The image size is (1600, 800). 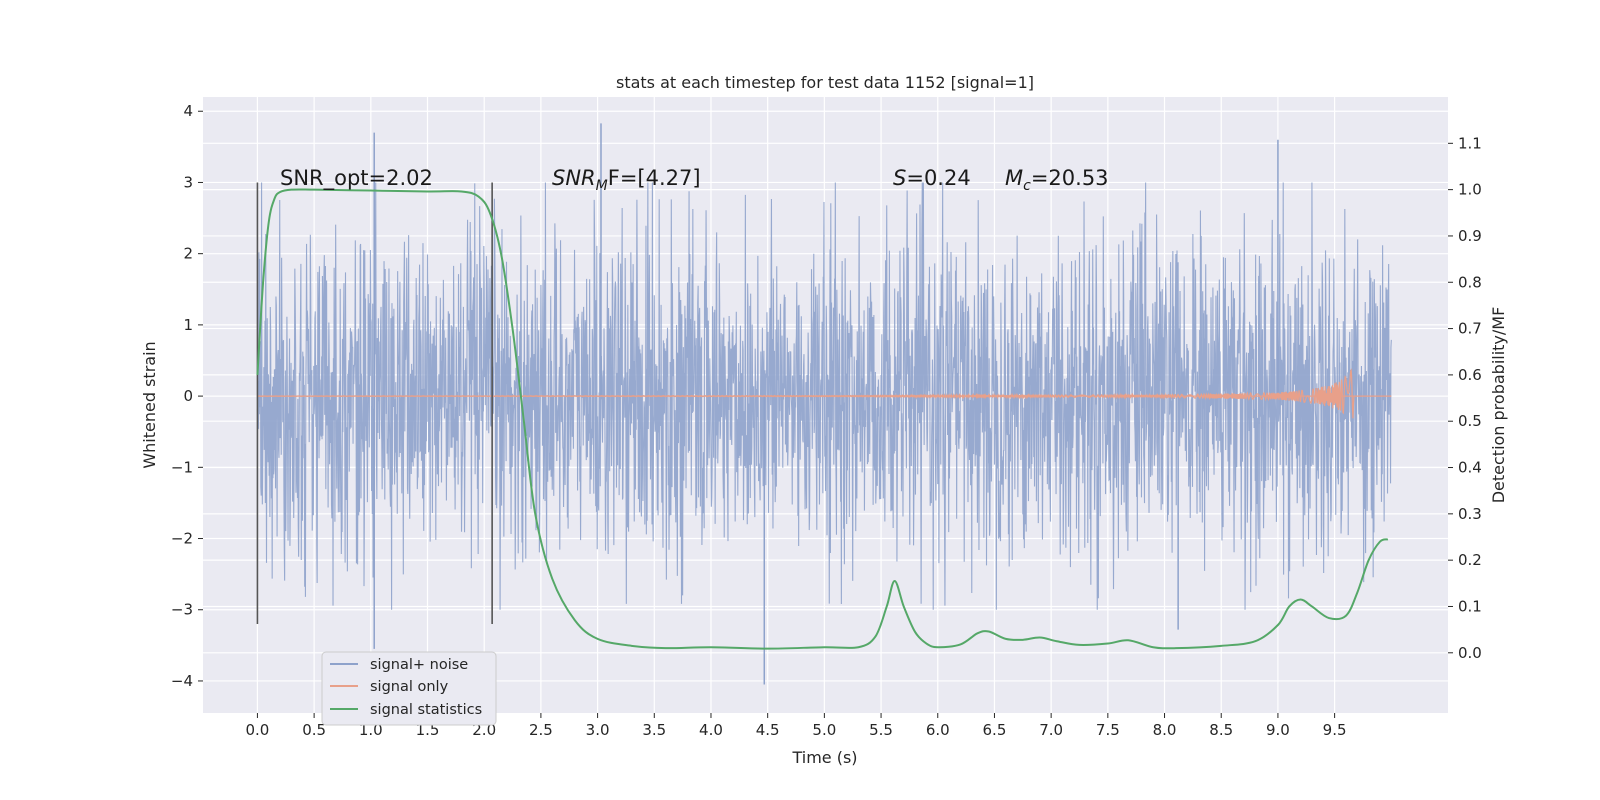 I want to click on x-tick-label: 0.5, so click(x=314, y=730).